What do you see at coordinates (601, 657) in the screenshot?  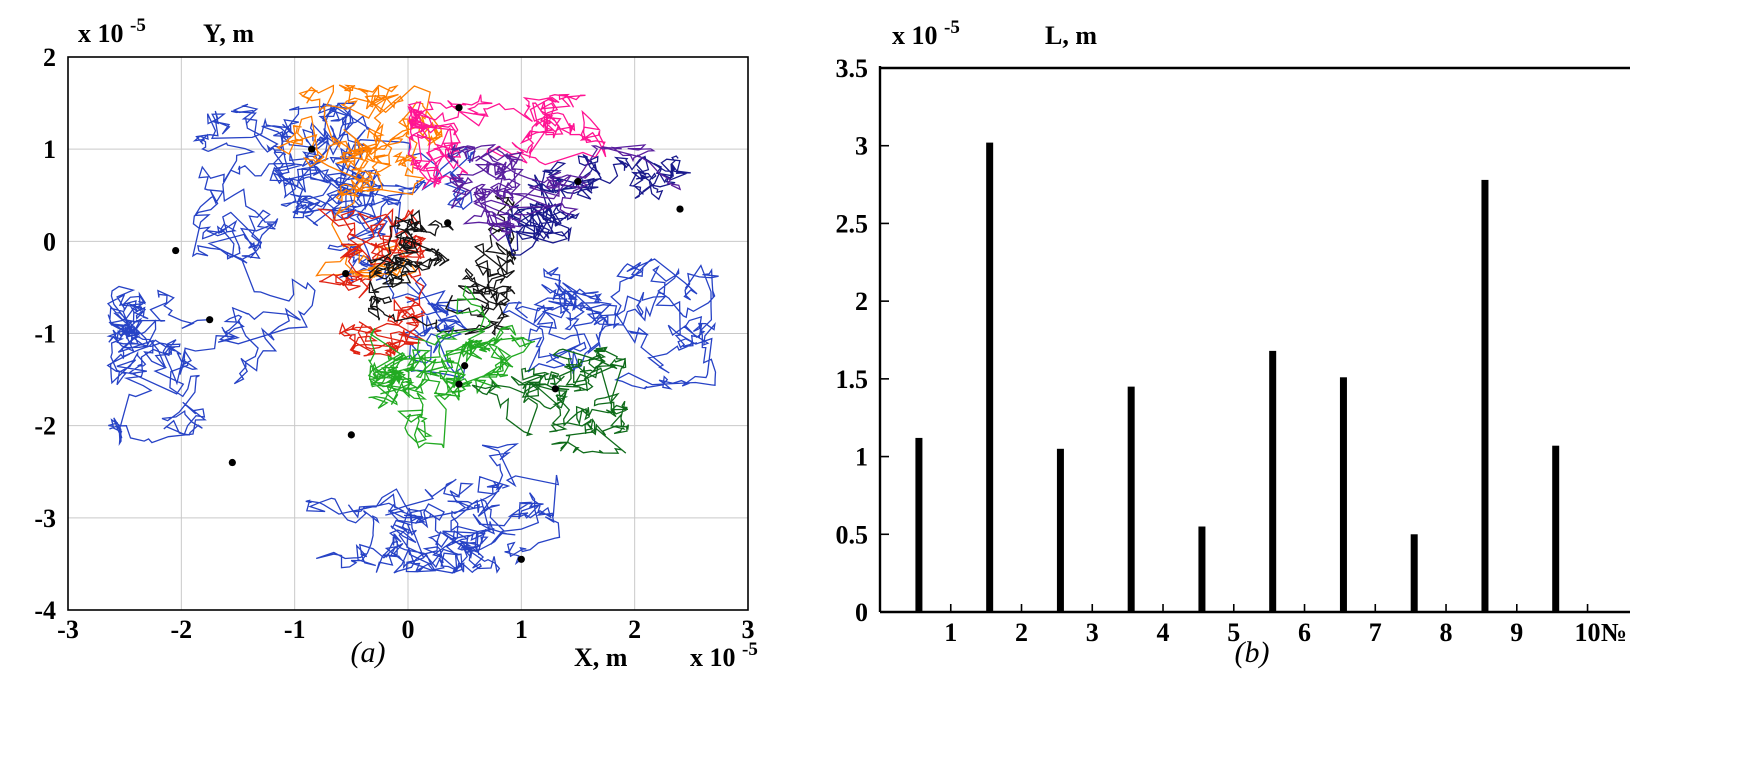 I see `x-axis-title: X, m` at bounding box center [601, 657].